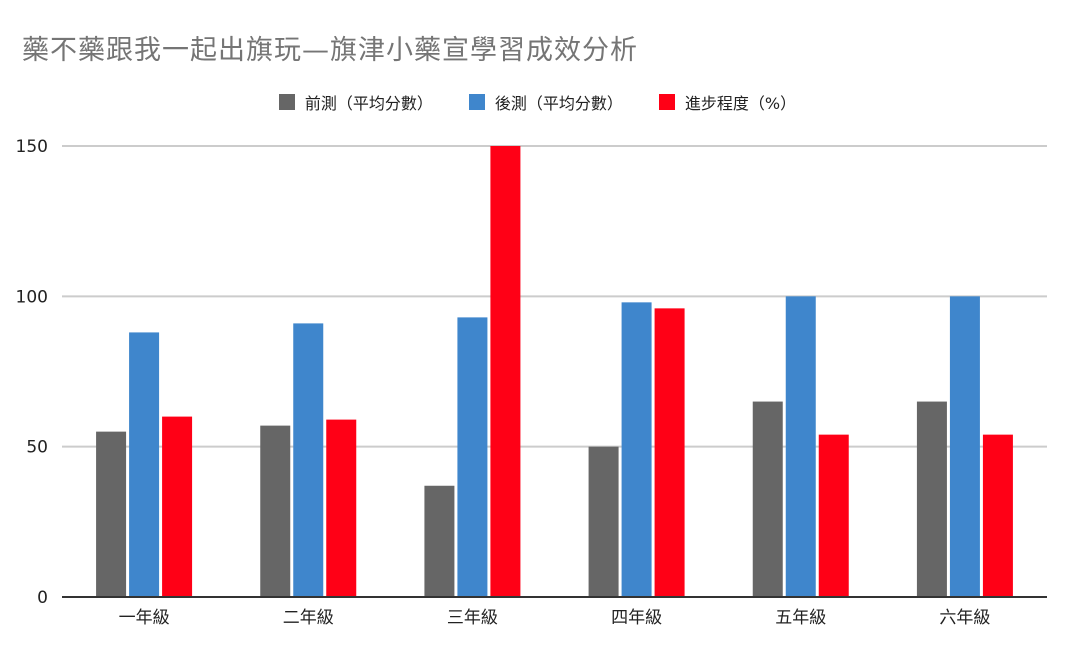 The width and height of the screenshot is (1075, 665). What do you see at coordinates (32, 147) in the screenshot?
I see `y-tick-label: 150` at bounding box center [32, 147].